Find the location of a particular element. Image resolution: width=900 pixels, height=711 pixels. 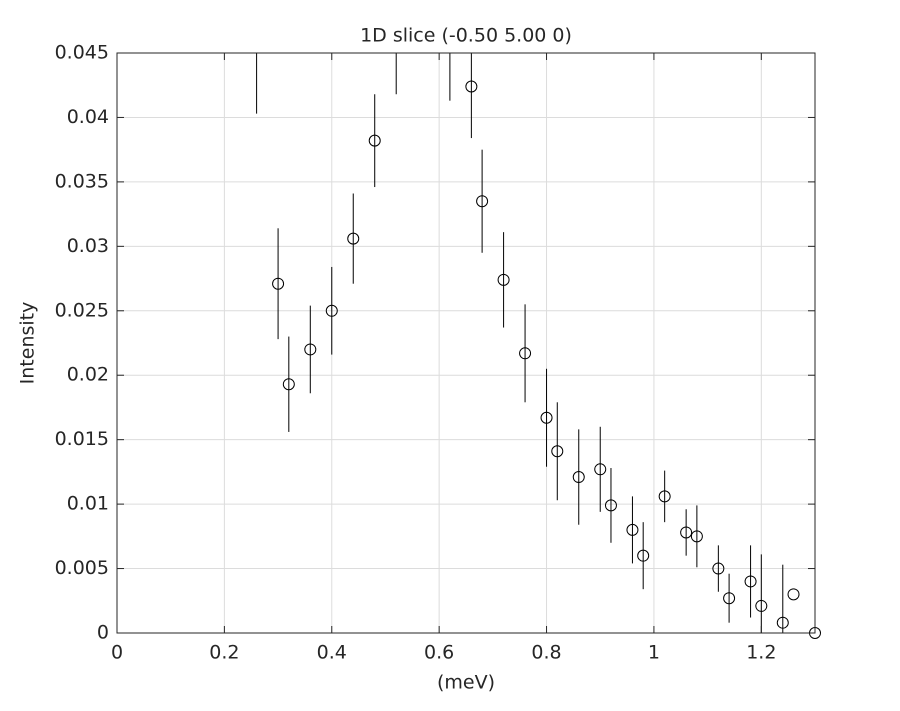

x-tick-label: 1.2 is located at coordinates (761, 653).